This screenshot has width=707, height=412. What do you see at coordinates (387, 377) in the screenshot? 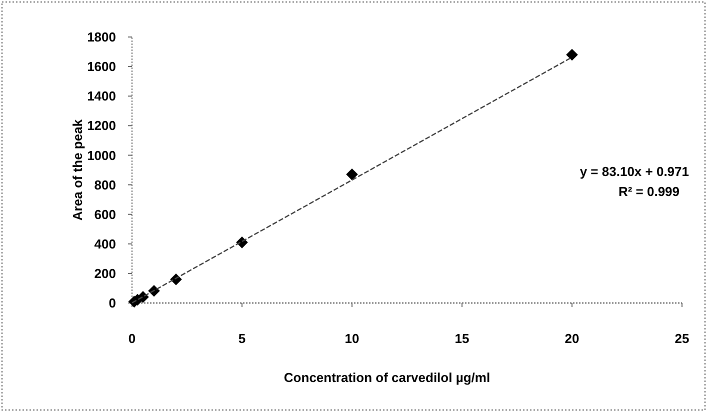
I see `x-axis-title: Concentration of carvedilol µg/ml` at bounding box center [387, 377].